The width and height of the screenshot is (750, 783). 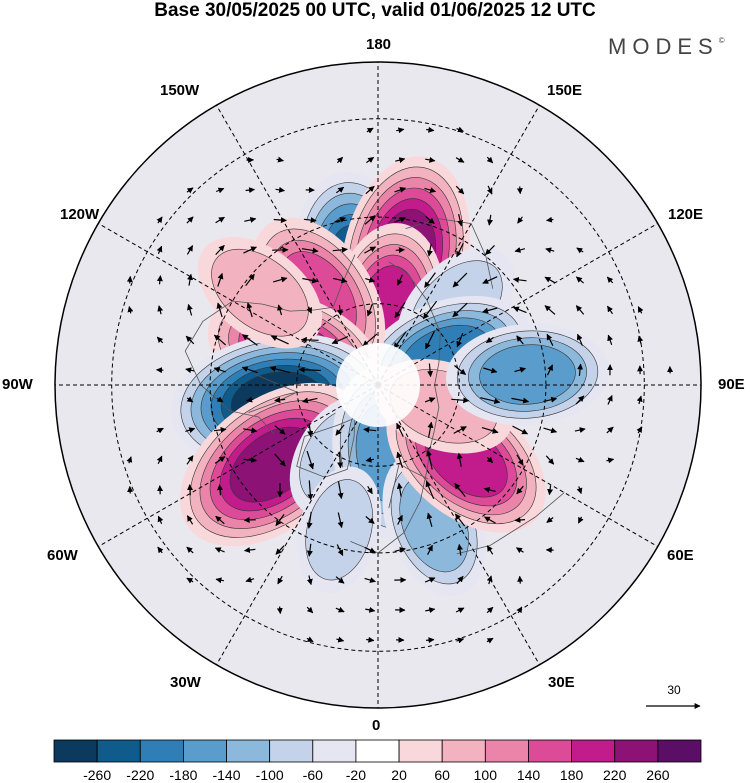 What do you see at coordinates (97, 775) in the screenshot?
I see `colorbar-tick-label: -260` at bounding box center [97, 775].